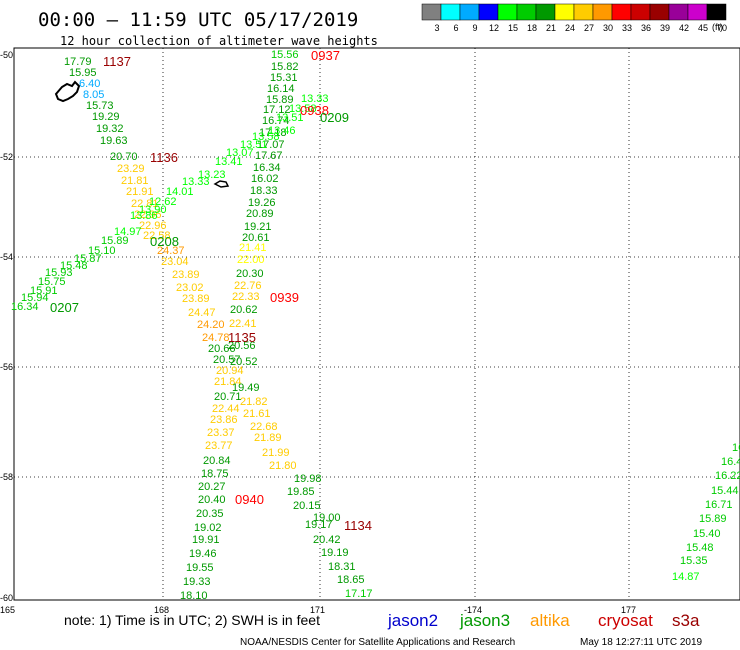  I want to click on wave-height-value: 15.44, so click(725, 491).